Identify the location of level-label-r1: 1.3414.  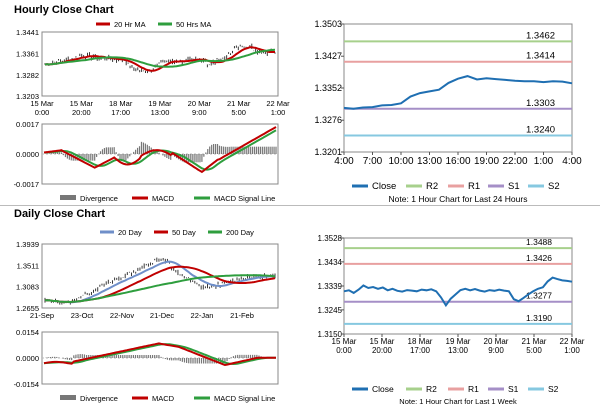
(540, 56).